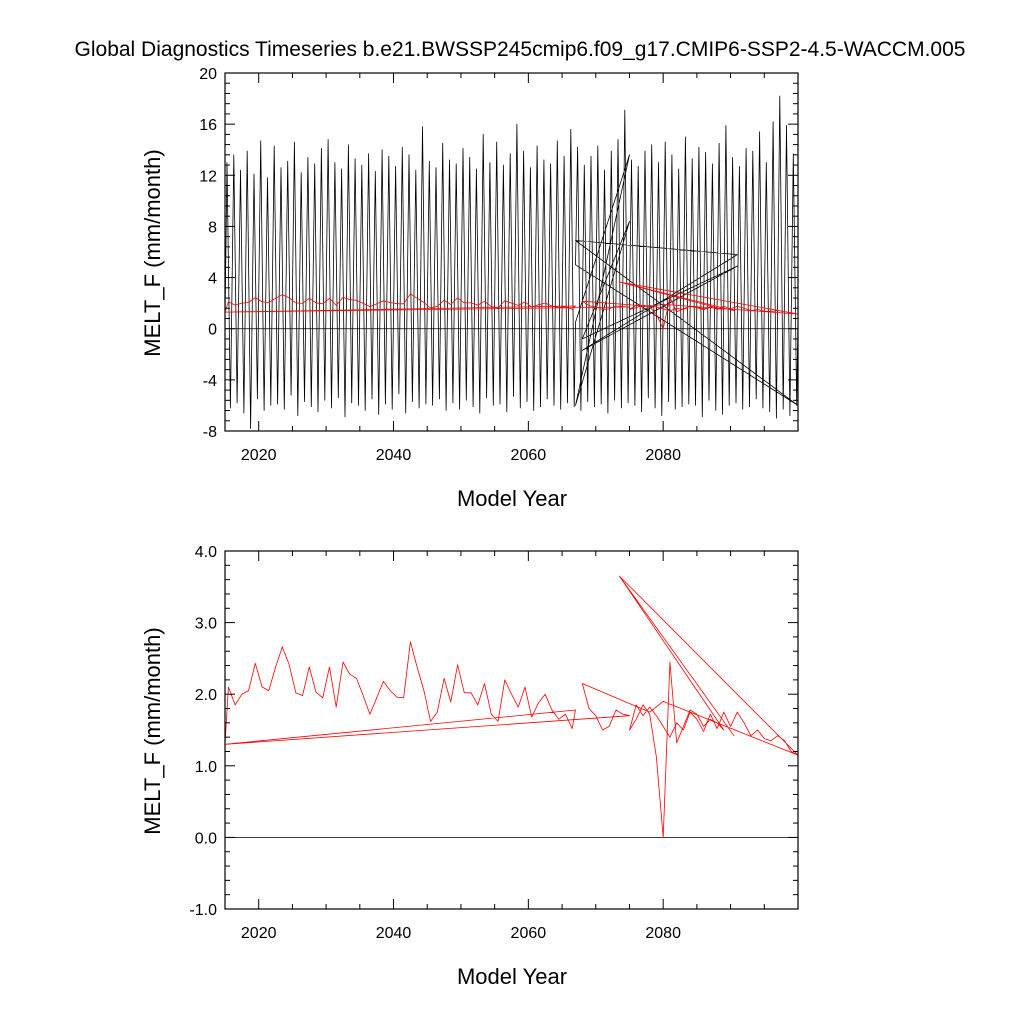 This screenshot has height=1024, width=1024. Describe the element at coordinates (208, 74) in the screenshot. I see `y-tick-label: 20` at that location.